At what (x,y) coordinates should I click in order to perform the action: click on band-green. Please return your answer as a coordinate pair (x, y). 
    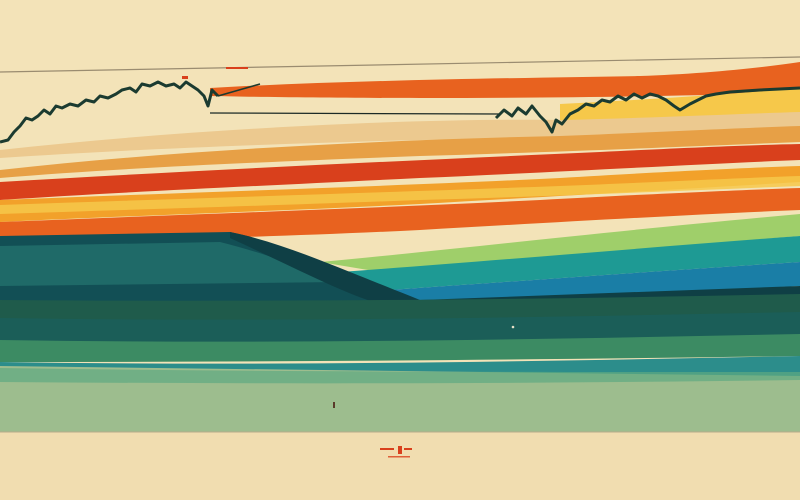
    Looking at the image, I should click on (400, 348).